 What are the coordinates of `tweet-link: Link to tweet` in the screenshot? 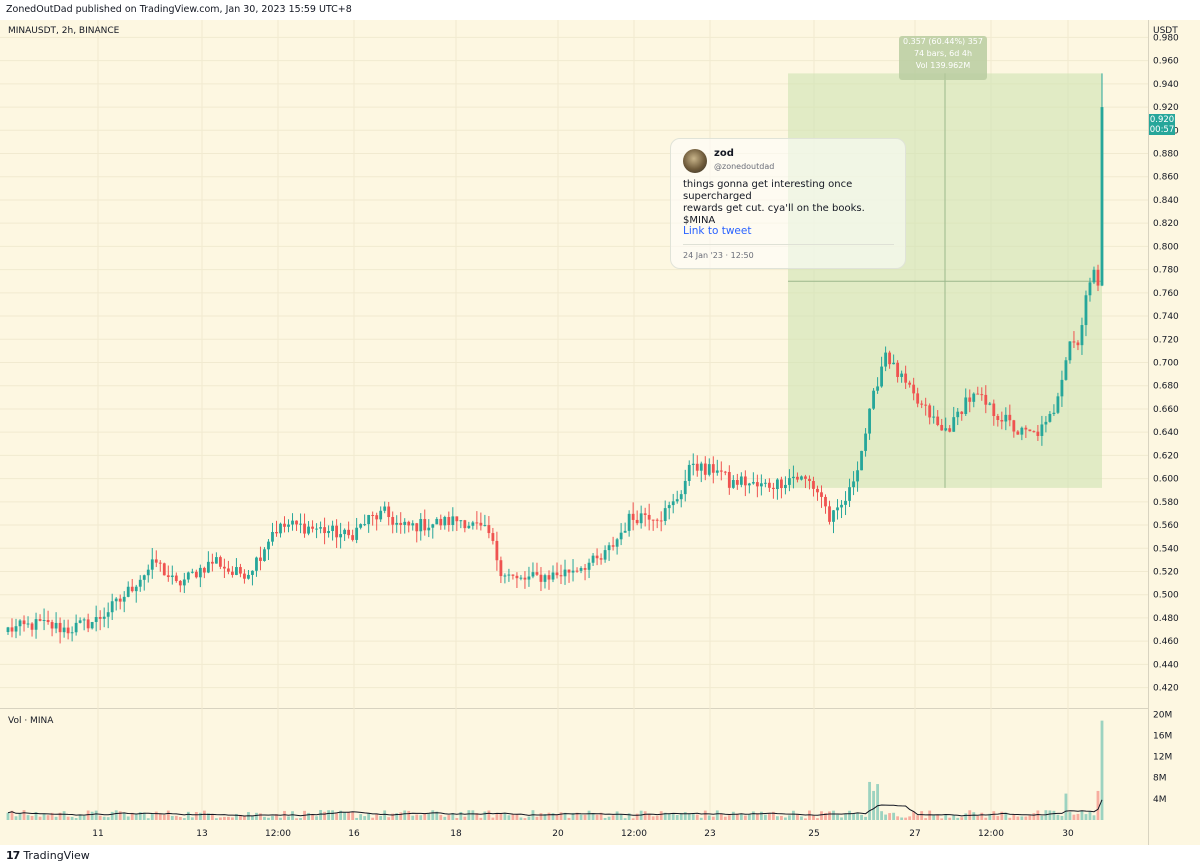 It's located at (717, 231).